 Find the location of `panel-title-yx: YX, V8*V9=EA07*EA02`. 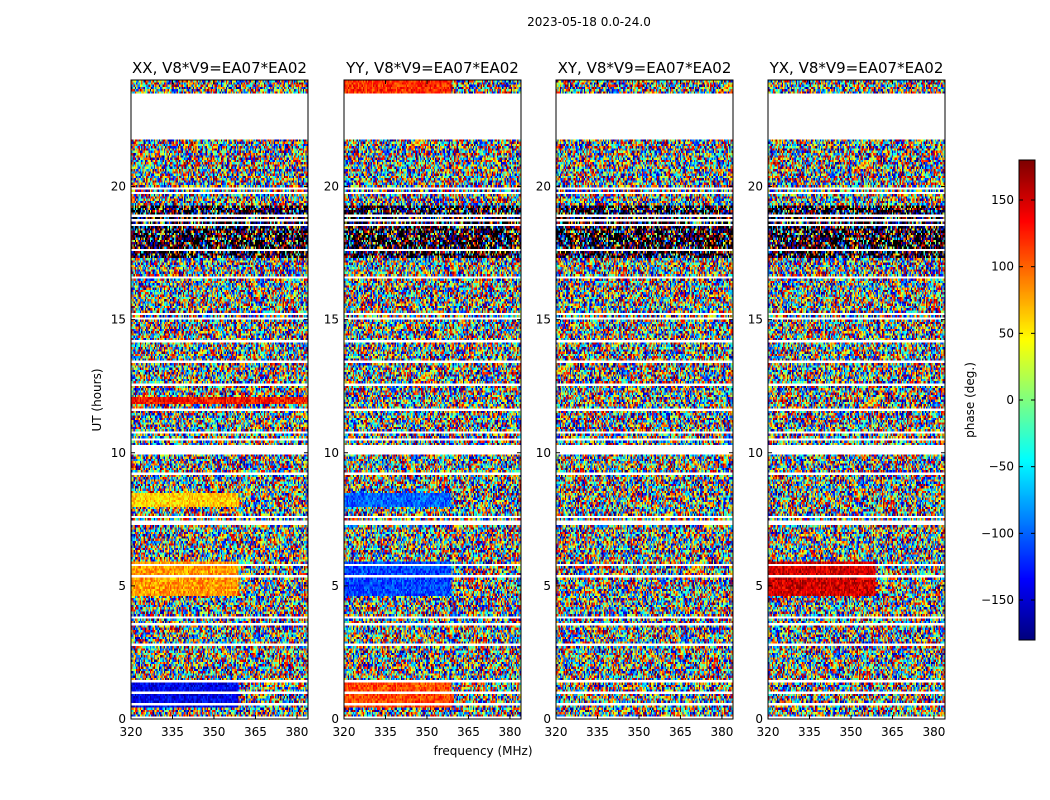

panel-title-yx: YX, V8*V9=EA07*EA02 is located at coordinates (856, 68).